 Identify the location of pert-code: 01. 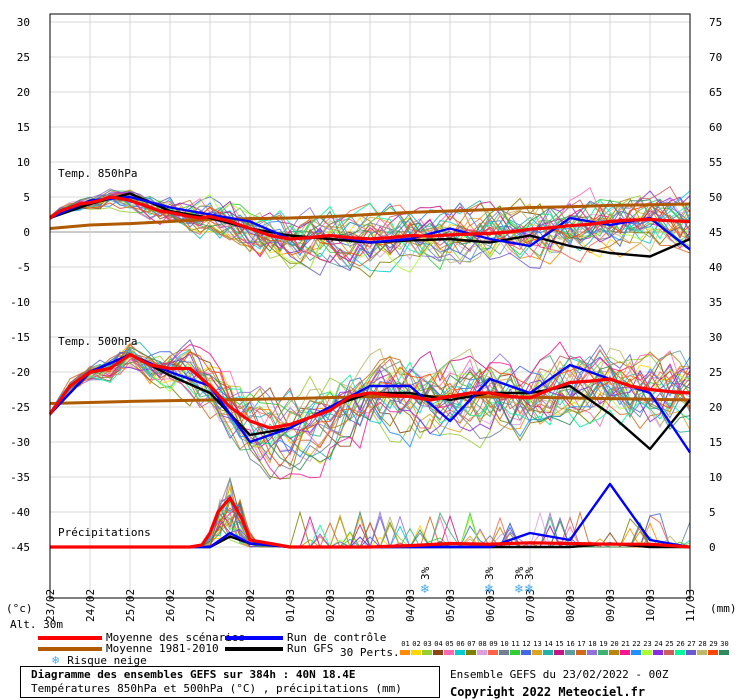
(405, 644).